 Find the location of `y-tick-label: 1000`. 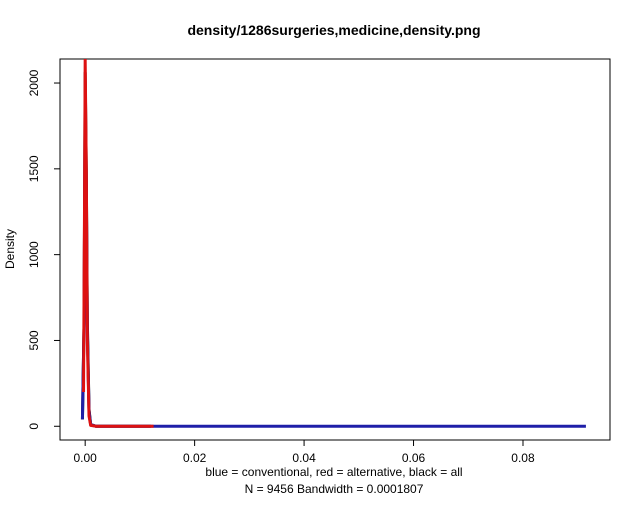

y-tick-label: 1000 is located at coordinates (34, 254).